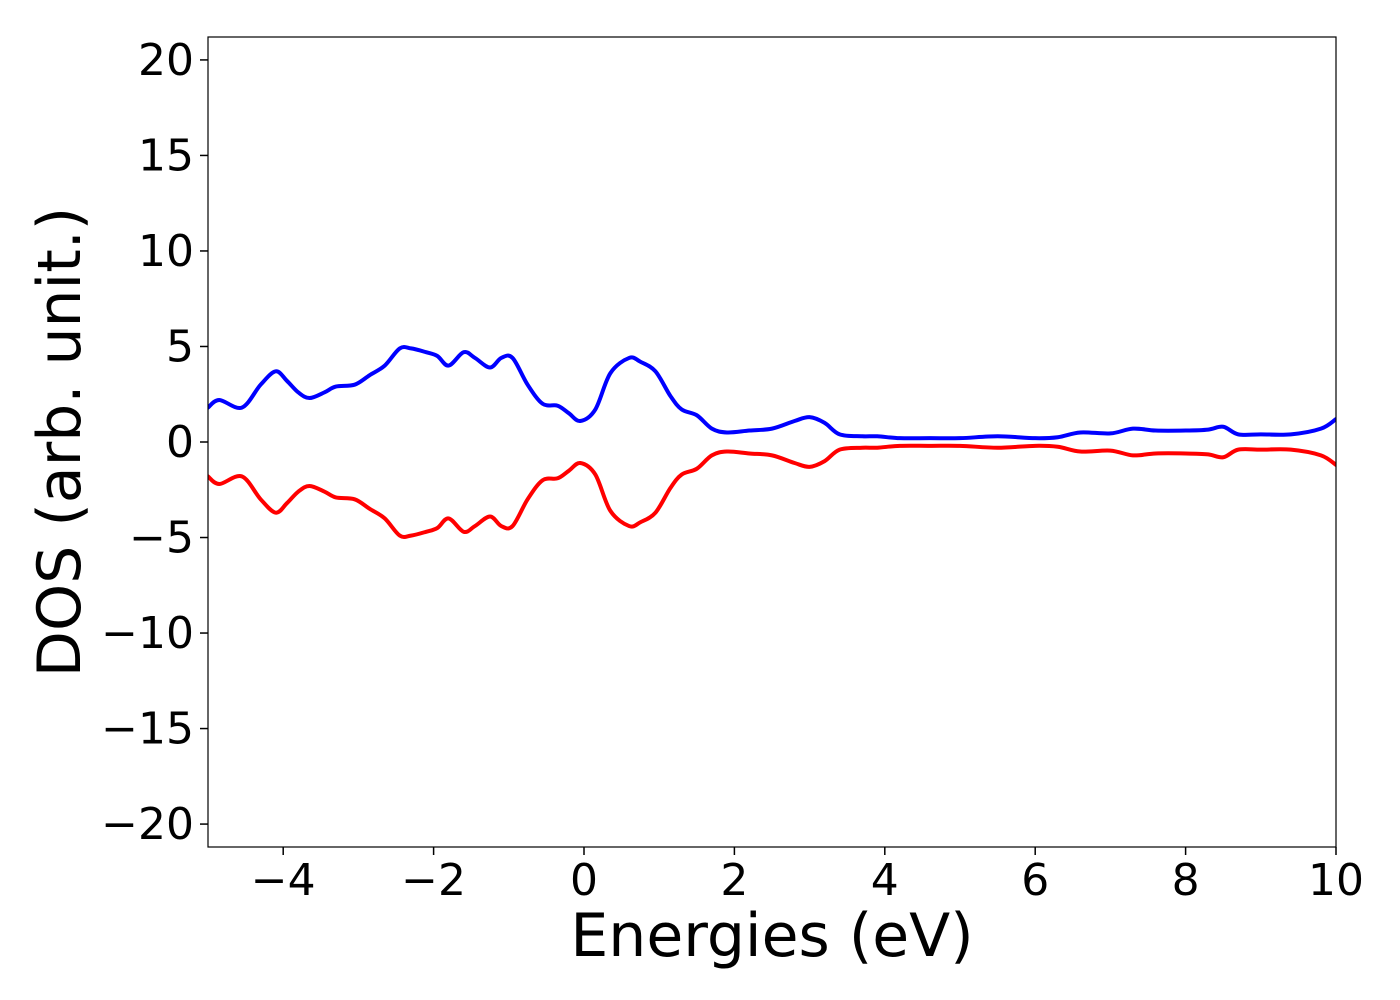  Describe the element at coordinates (147, 633) in the screenshot. I see `y-tick-label: −10` at that location.